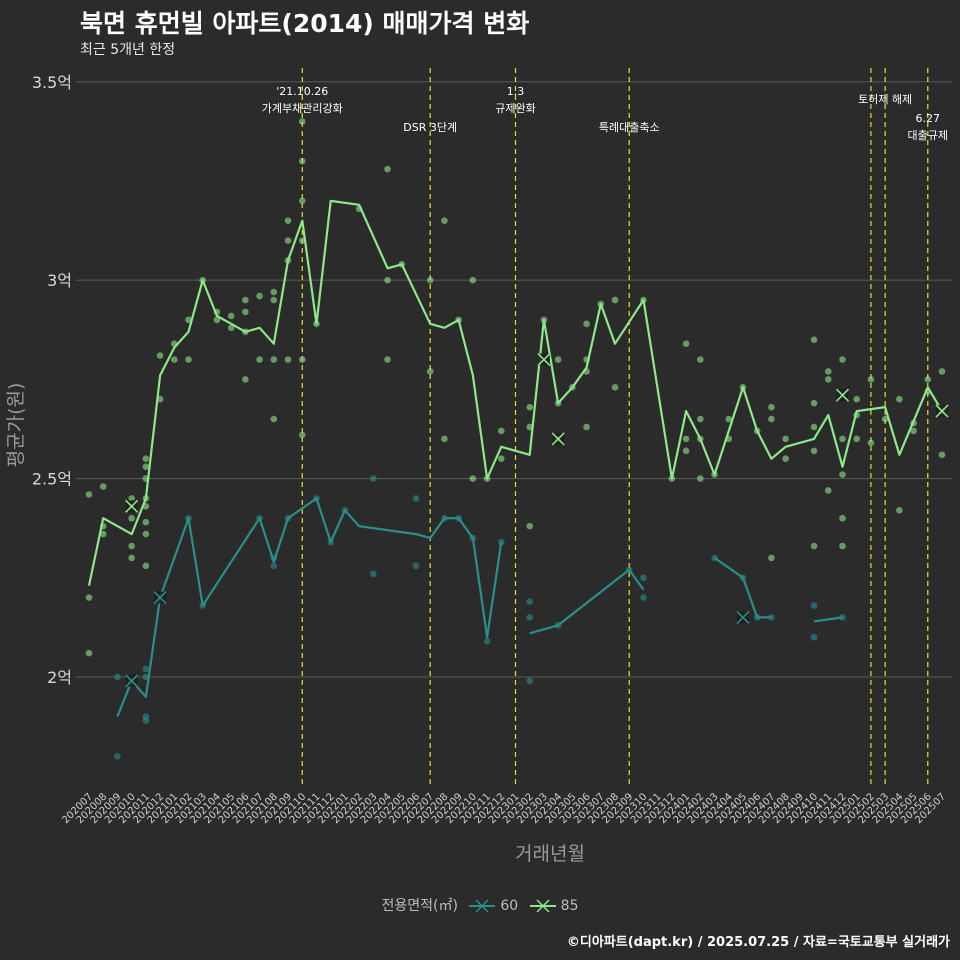 The height and width of the screenshot is (960, 960). I want to click on event-annotation: 토허제 해제, so click(885, 99).